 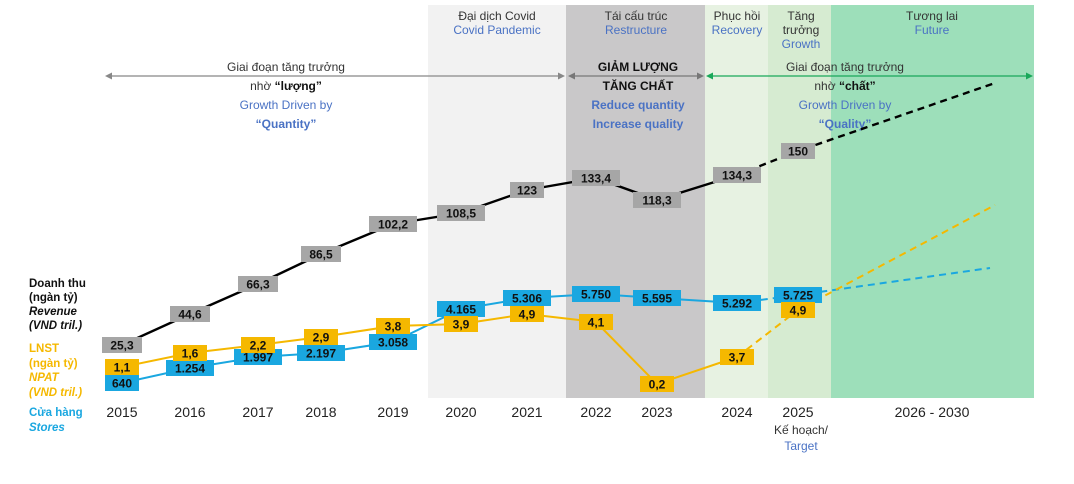 I want to click on data-label-text: 5.292, so click(x=737, y=304).